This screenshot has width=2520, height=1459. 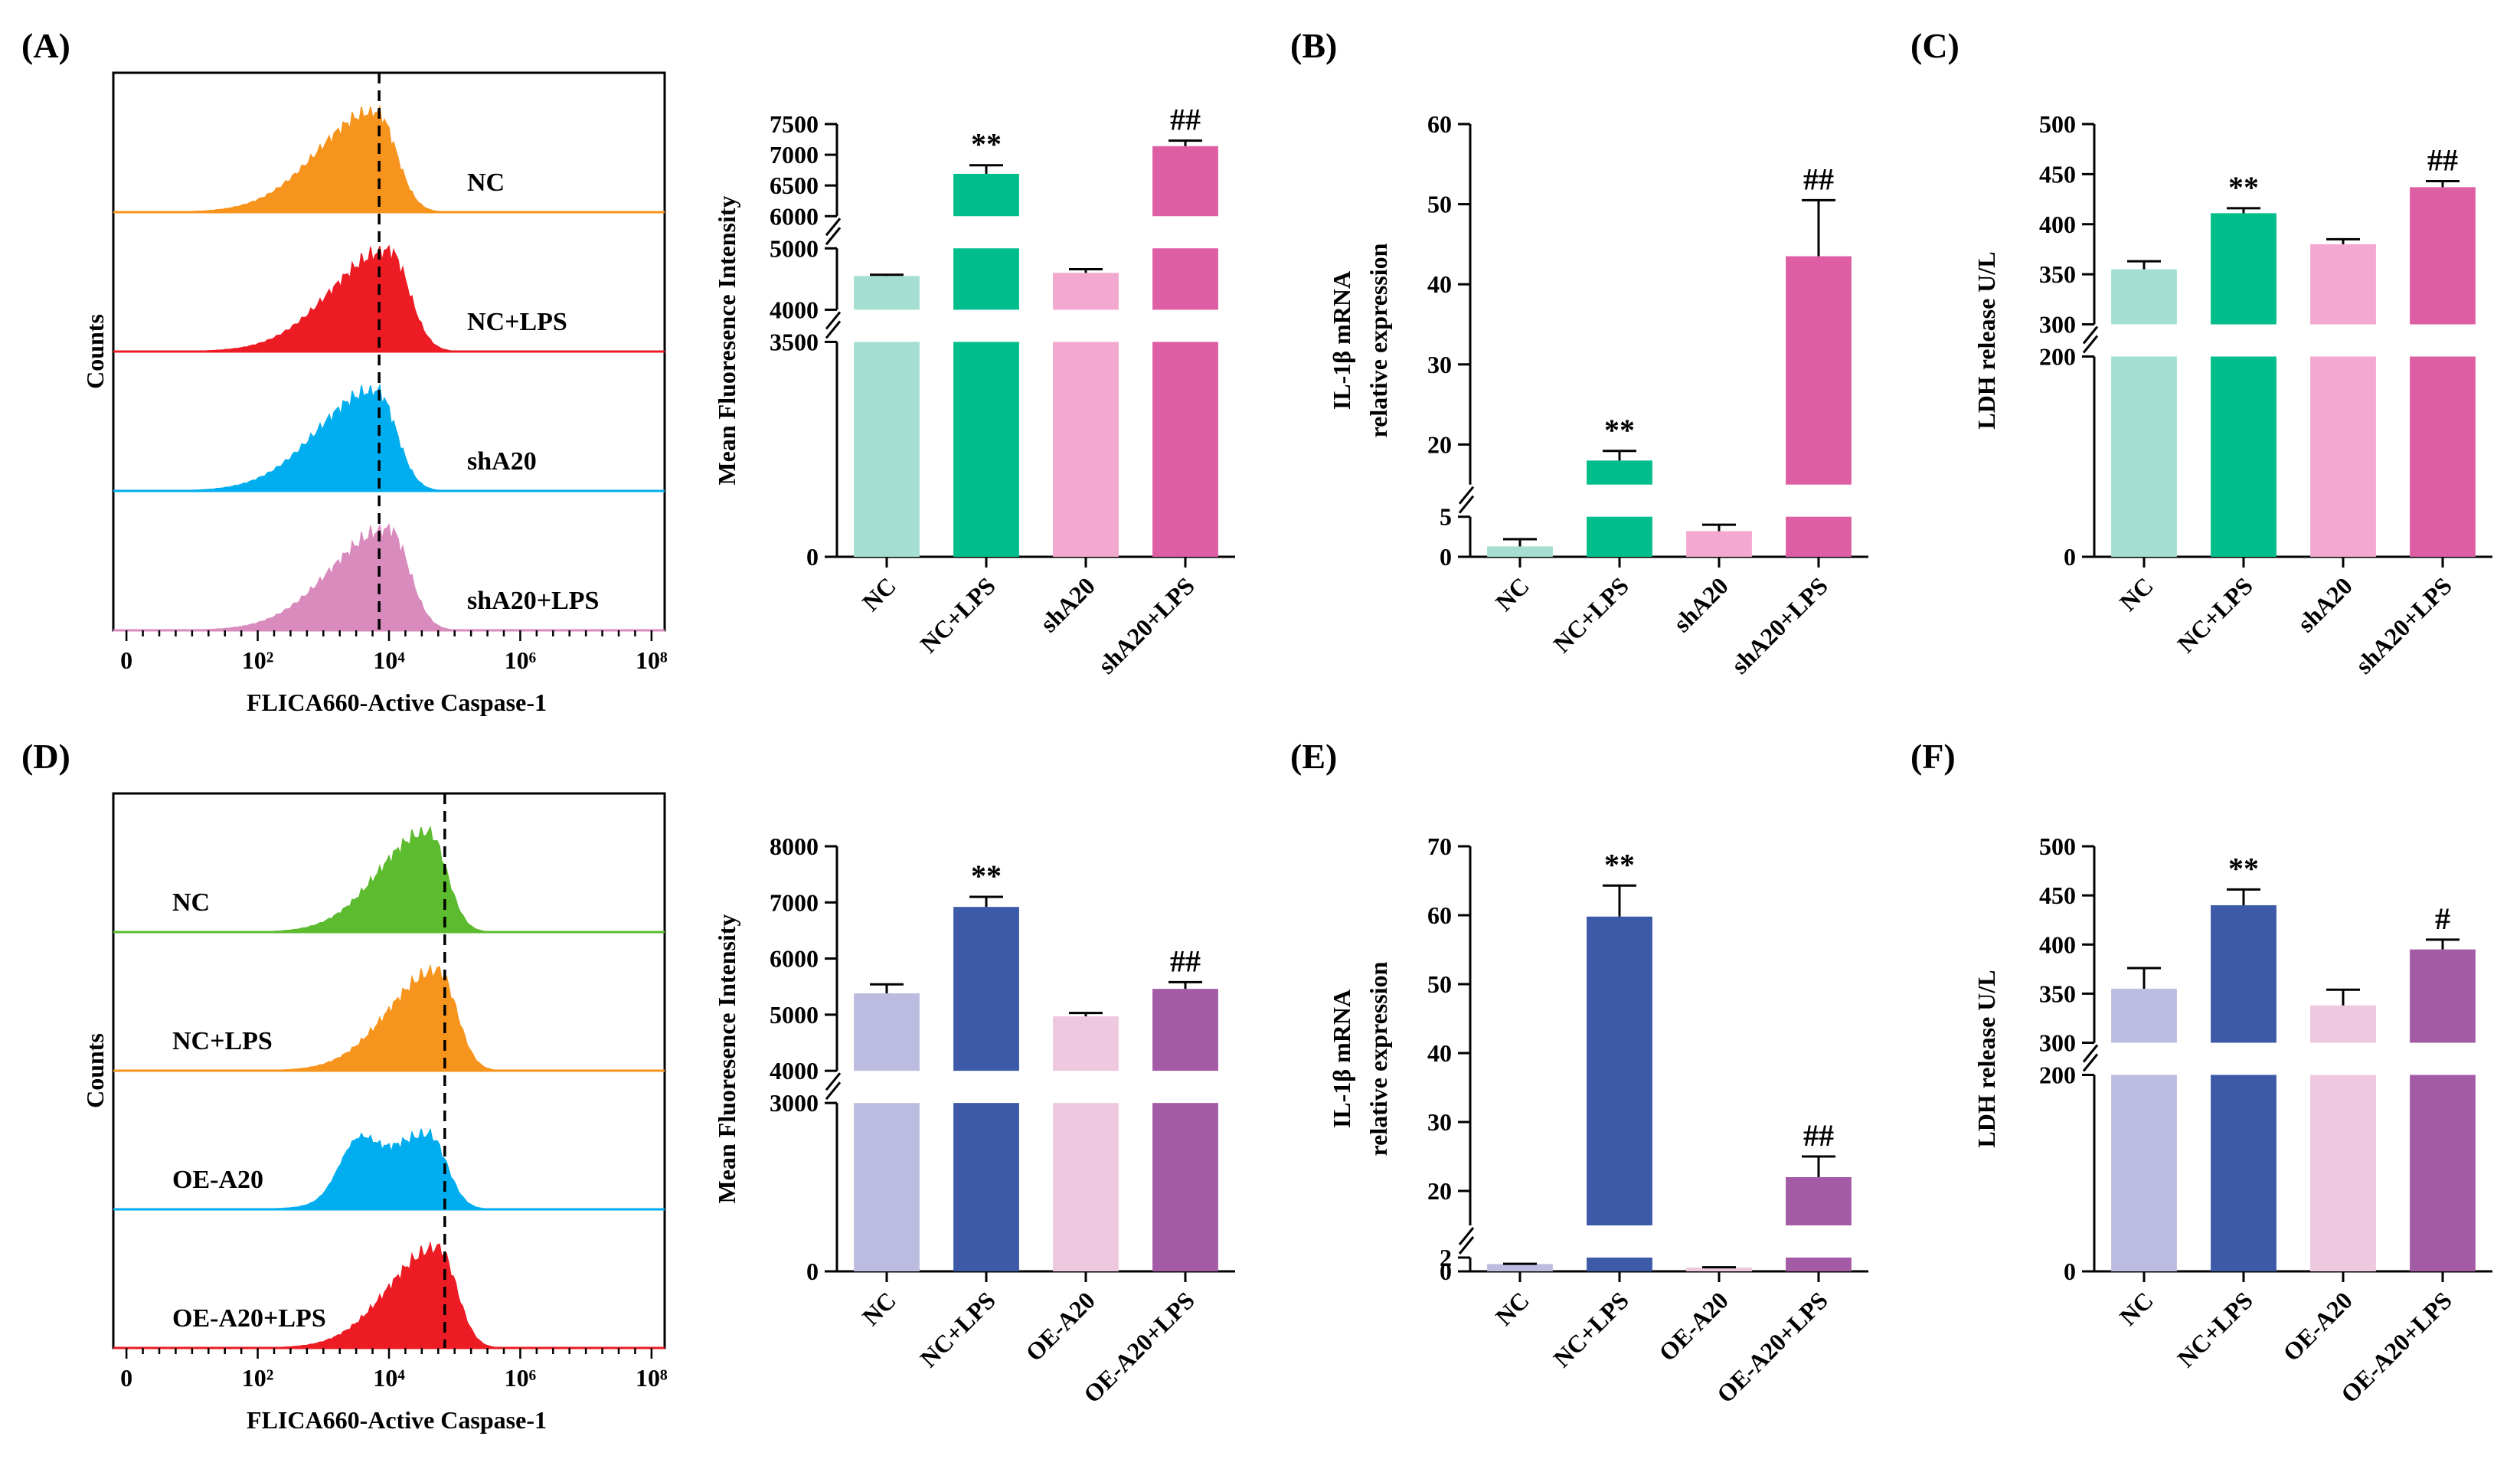 I want to click on x-tick-label: OE-A20, so click(x=2317, y=1326).